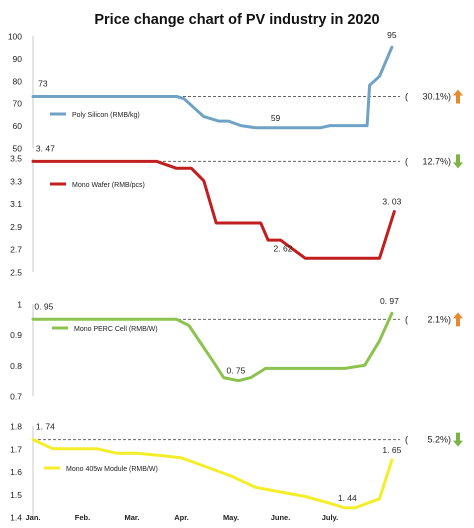  I want to click on y-tick-label: 0.8, so click(16, 366).